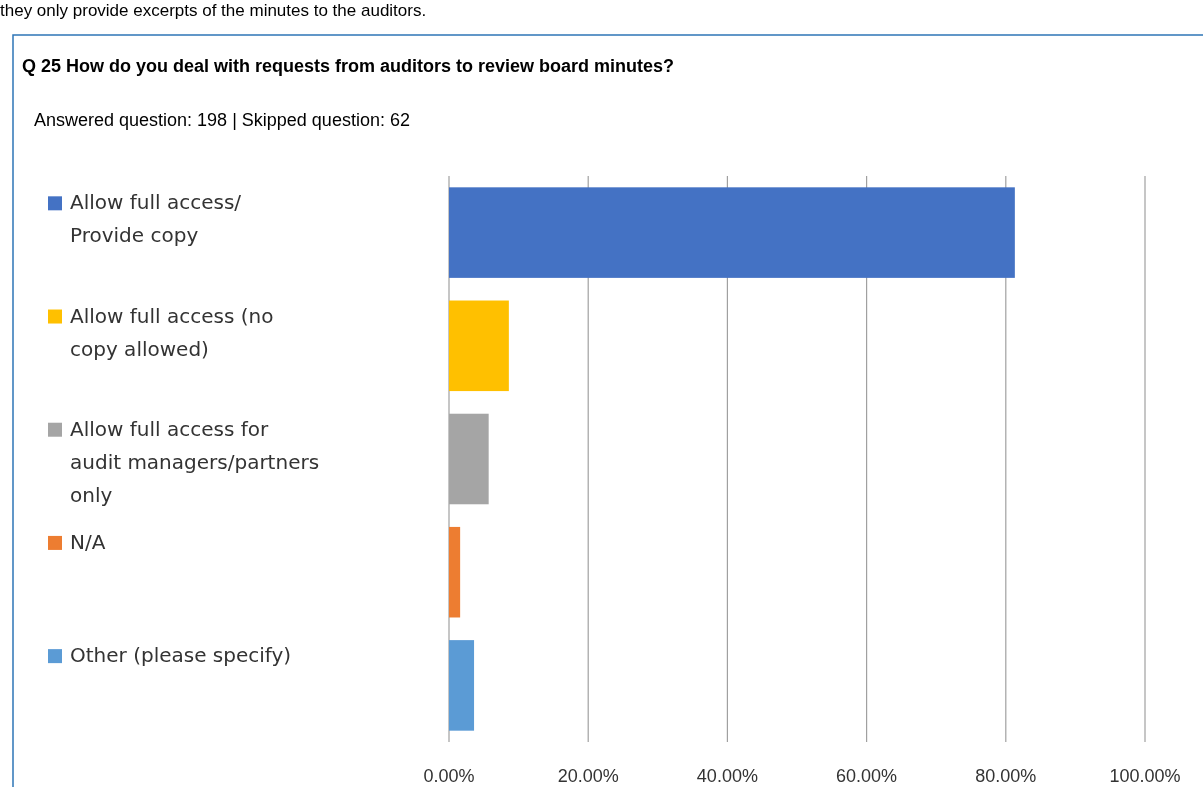 Image resolution: width=1203 pixels, height=787 pixels. What do you see at coordinates (588, 776) in the screenshot?
I see `x-tick-label: 20.00%` at bounding box center [588, 776].